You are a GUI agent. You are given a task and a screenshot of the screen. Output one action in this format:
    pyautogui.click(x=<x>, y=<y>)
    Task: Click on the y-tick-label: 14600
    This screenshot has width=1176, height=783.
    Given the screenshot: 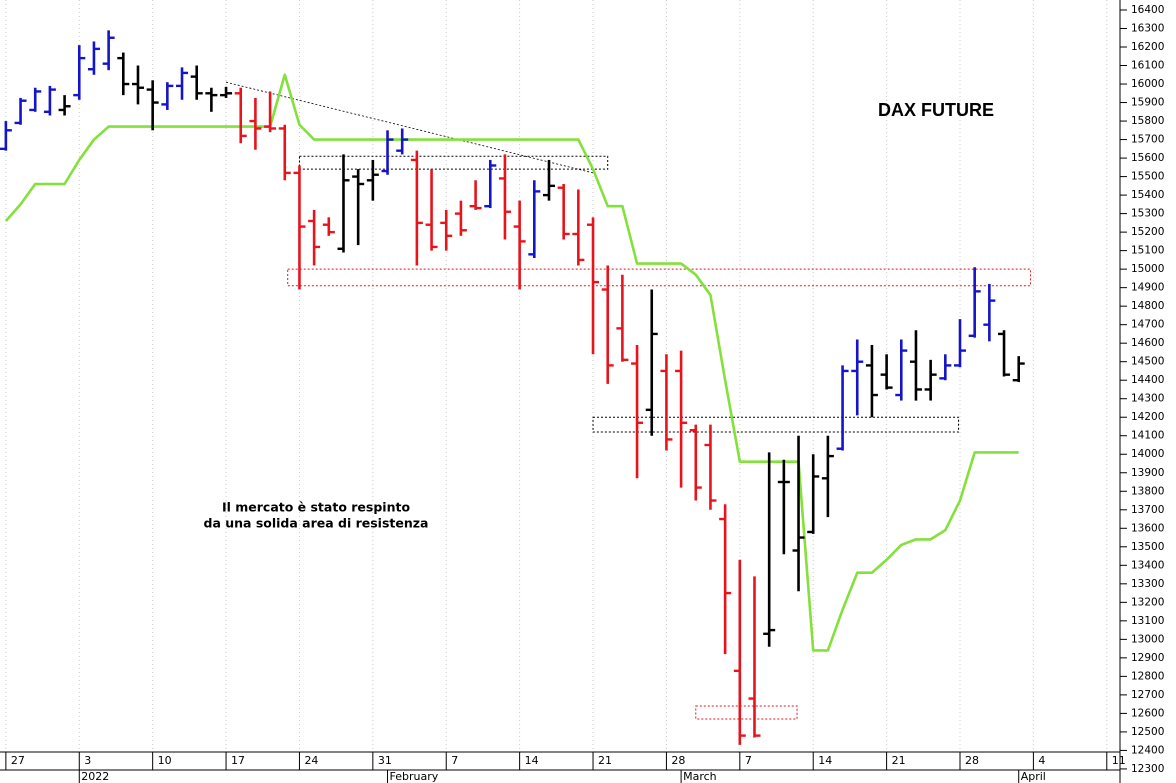 What is the action you would take?
    pyautogui.click(x=1147, y=343)
    